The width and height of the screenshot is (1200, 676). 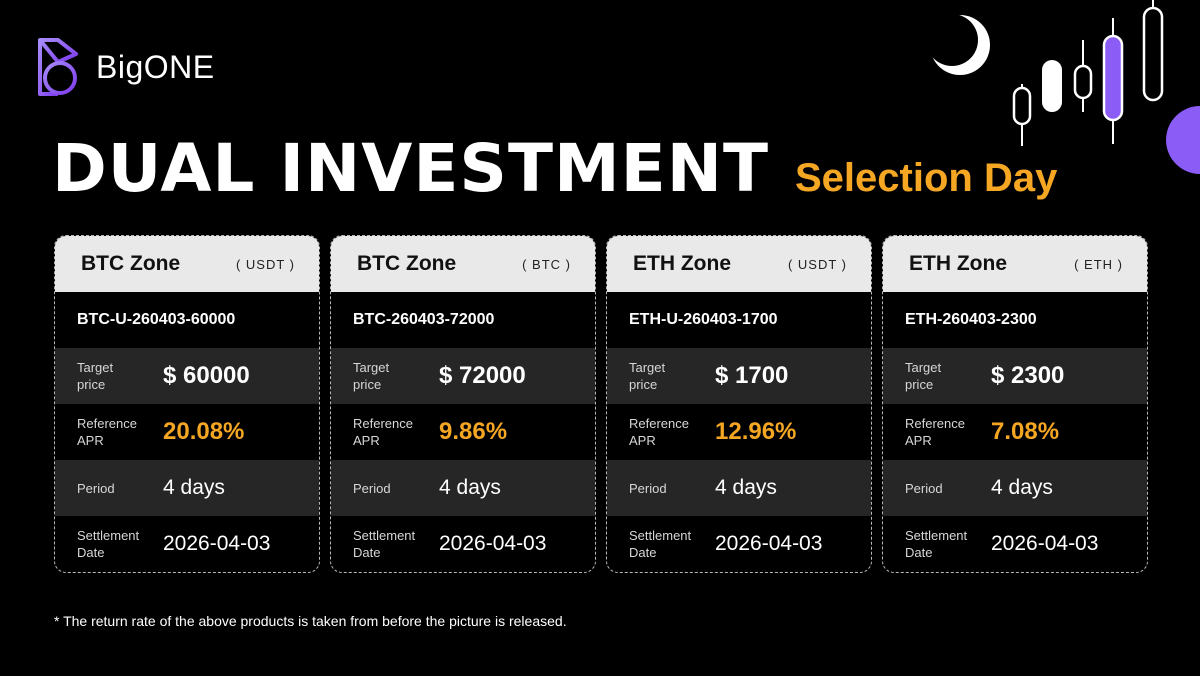 I want to click on target-price-value: $ 2300, so click(x=1028, y=375).